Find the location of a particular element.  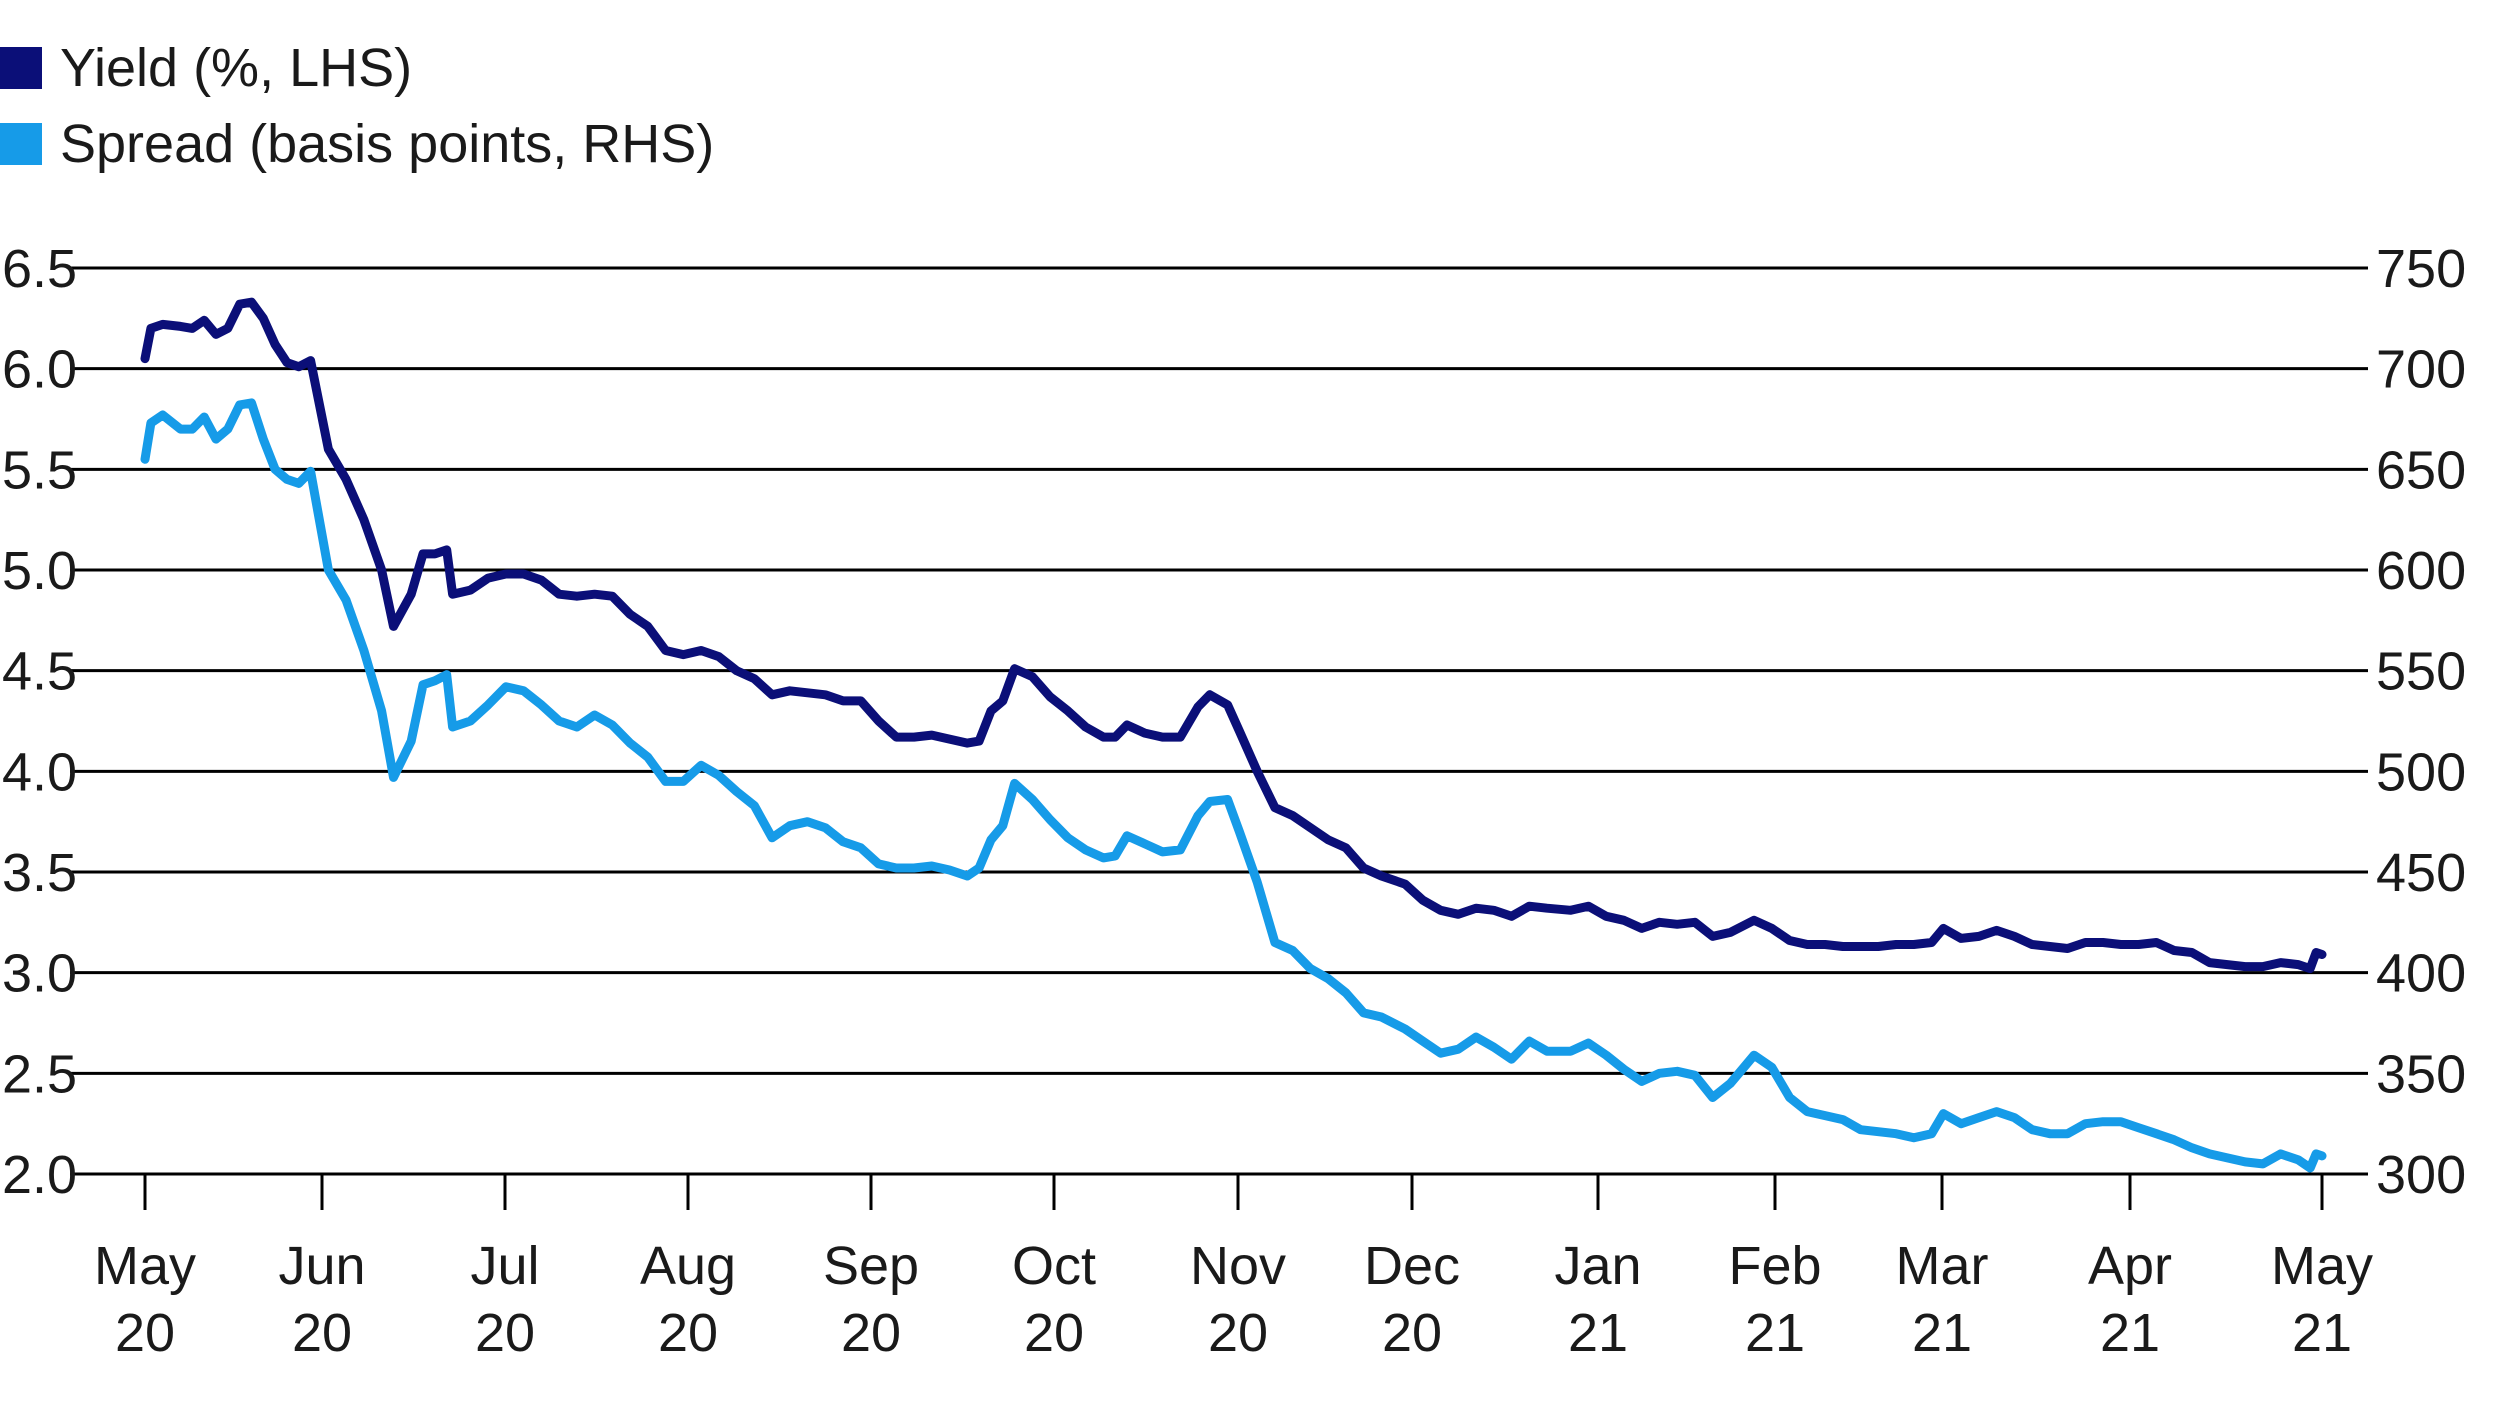

y-right-tick-label: 750 is located at coordinates (2421, 269).